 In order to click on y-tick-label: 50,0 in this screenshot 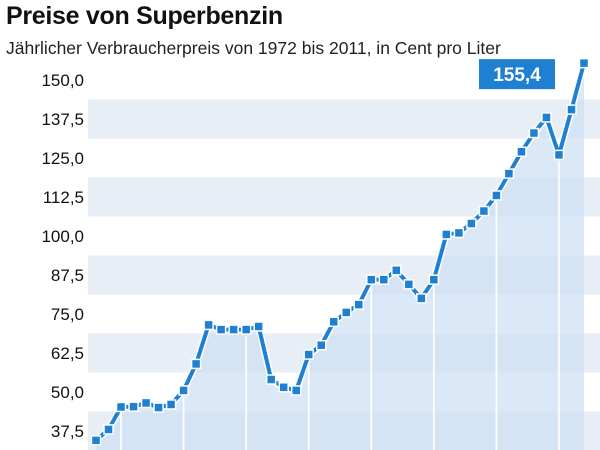, I will do `click(67, 392)`.